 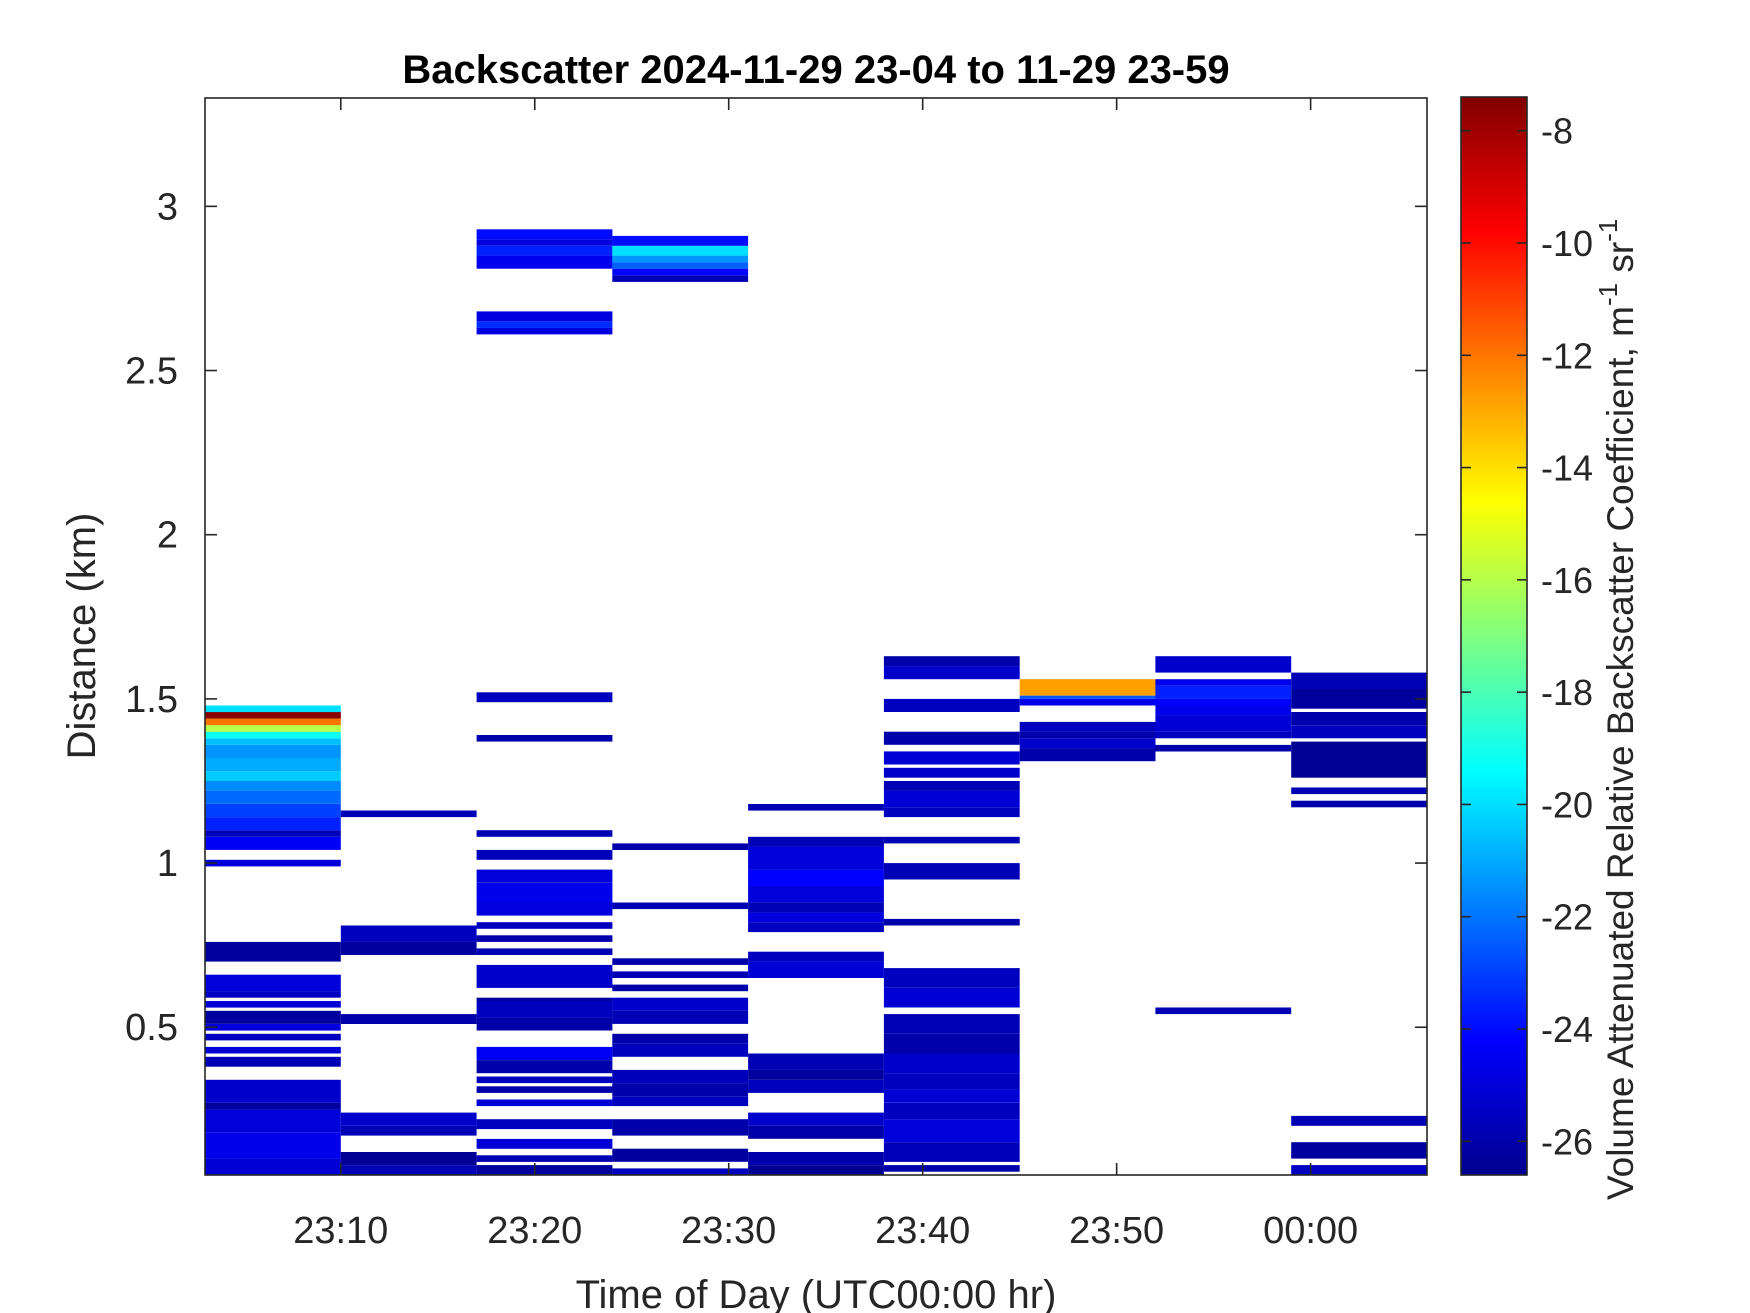 I want to click on x-tick-label: 00:00, so click(x=1310, y=1231).